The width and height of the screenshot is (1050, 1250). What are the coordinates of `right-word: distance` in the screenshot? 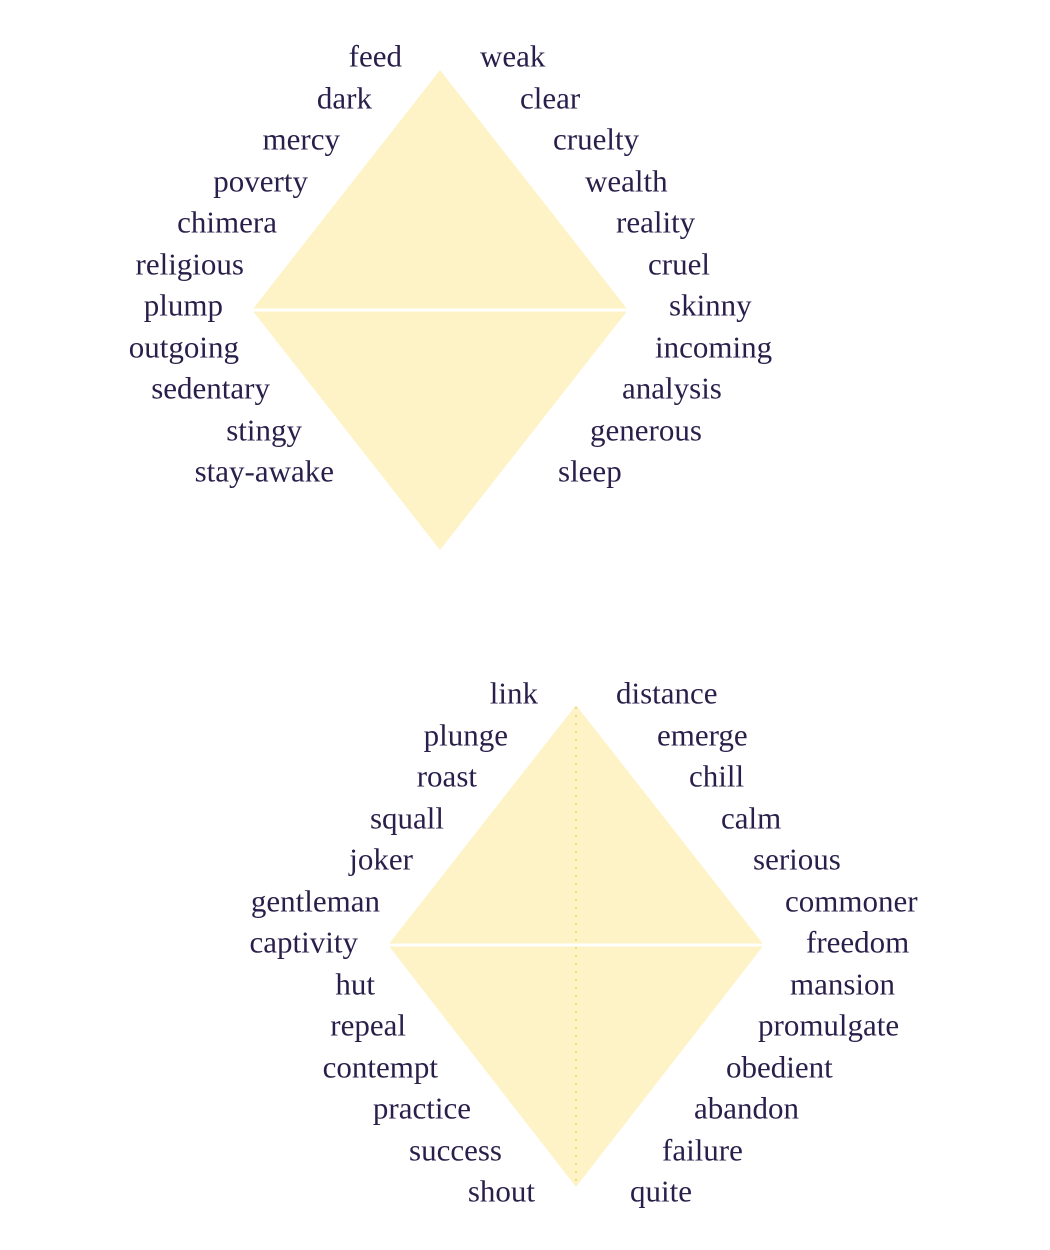 It's located at (667, 693).